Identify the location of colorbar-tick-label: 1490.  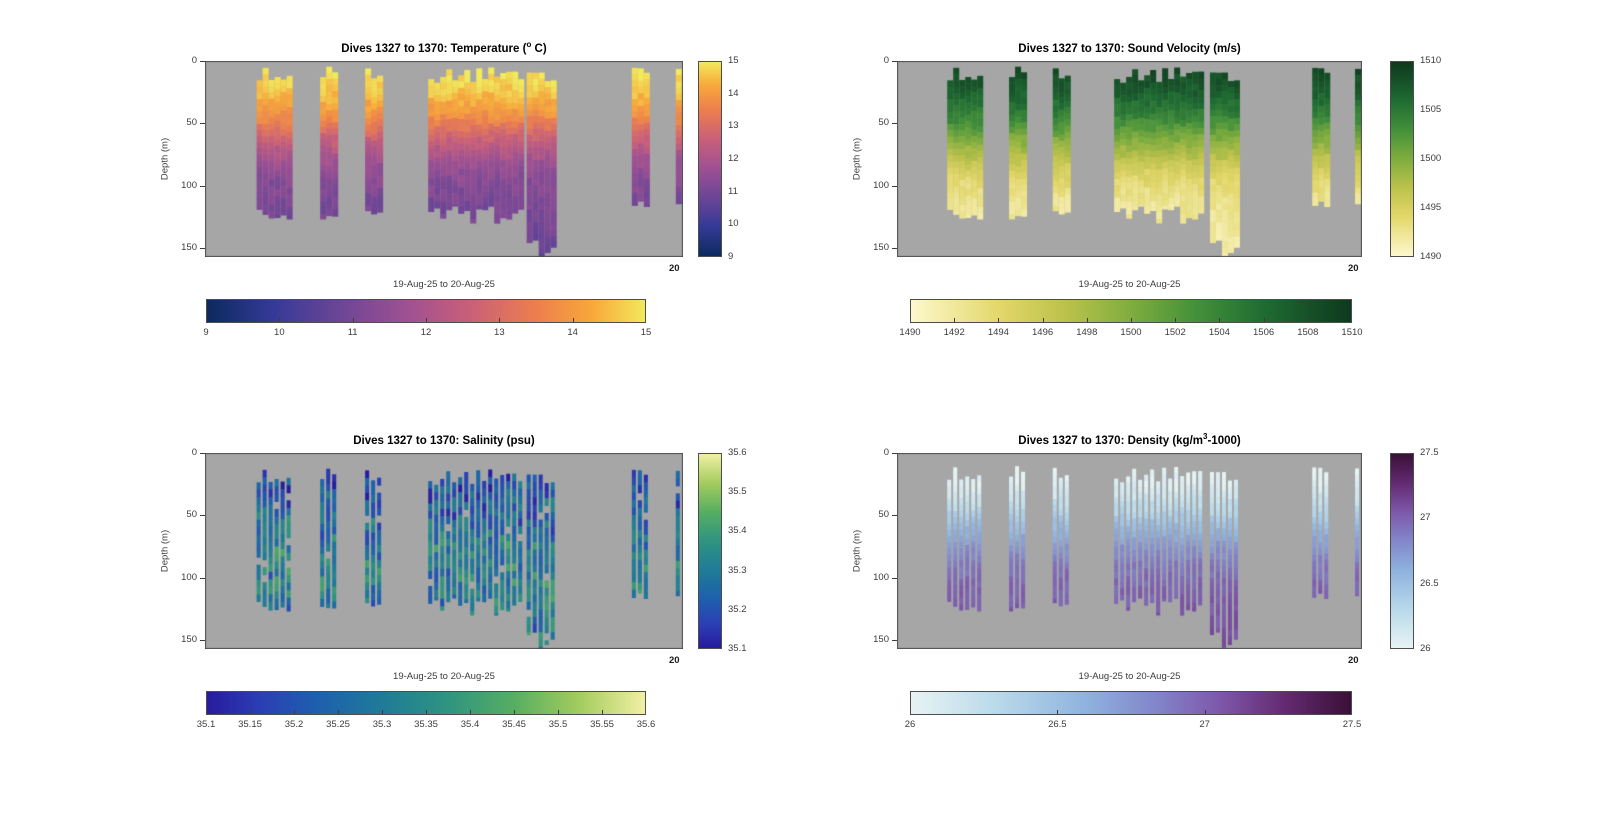
(910, 332).